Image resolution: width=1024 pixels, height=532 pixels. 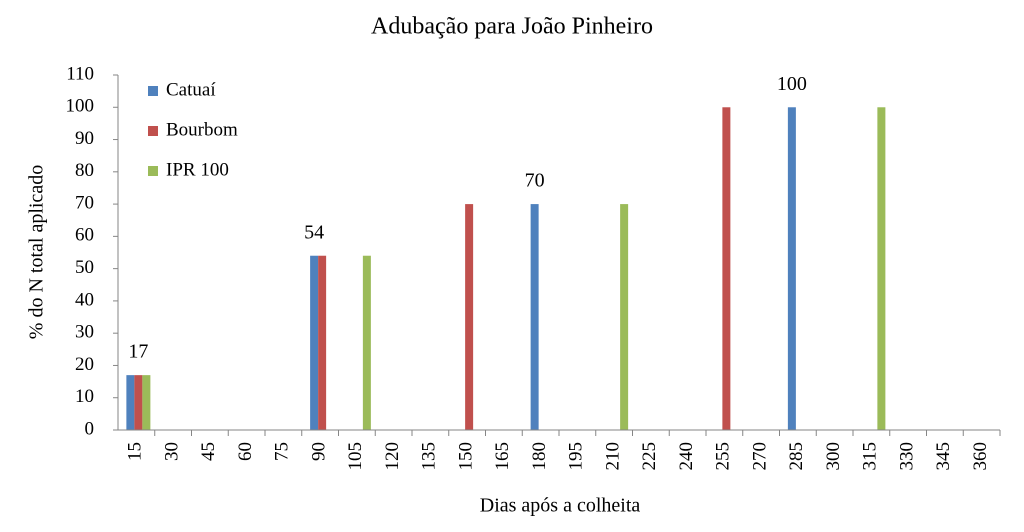 What do you see at coordinates (84, 202) in the screenshot?
I see `y-tick-label: 70` at bounding box center [84, 202].